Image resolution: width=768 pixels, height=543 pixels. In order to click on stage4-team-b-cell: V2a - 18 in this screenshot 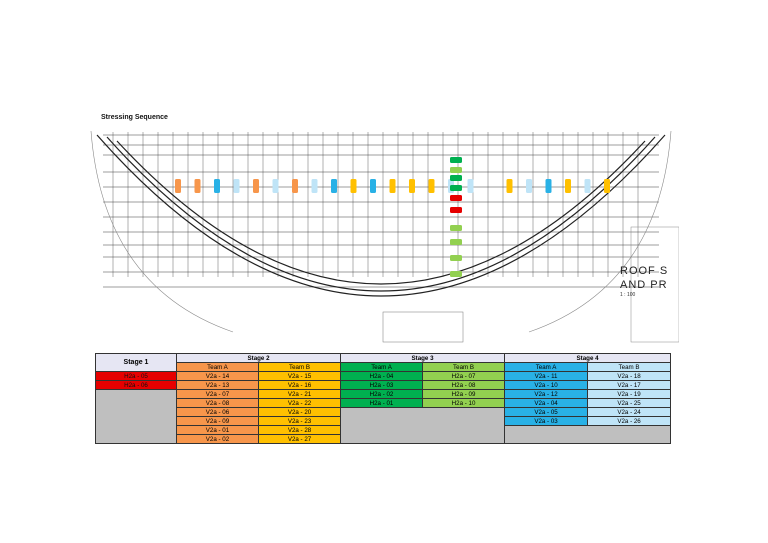, I will do `click(629, 376)`.